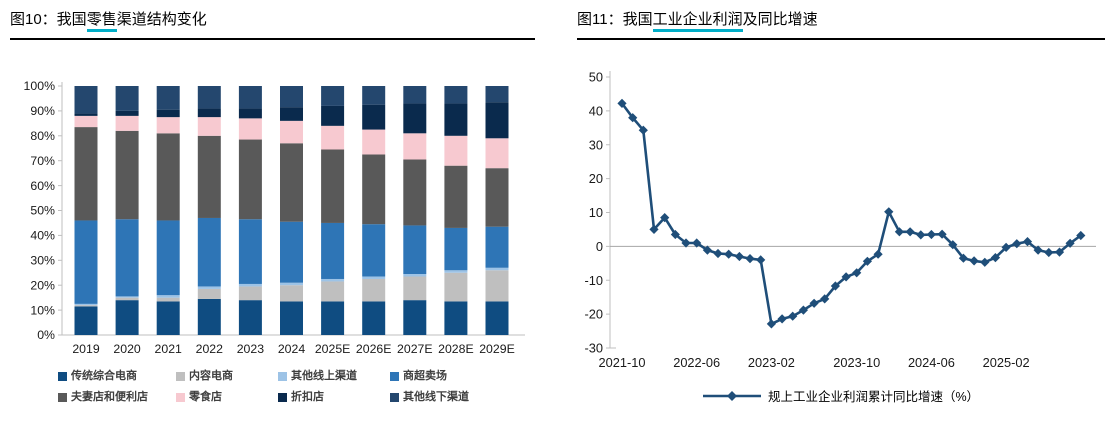 This screenshot has height=436, width=1115. Describe the element at coordinates (42, 111) in the screenshot. I see `y-tick-label: 90%` at that location.